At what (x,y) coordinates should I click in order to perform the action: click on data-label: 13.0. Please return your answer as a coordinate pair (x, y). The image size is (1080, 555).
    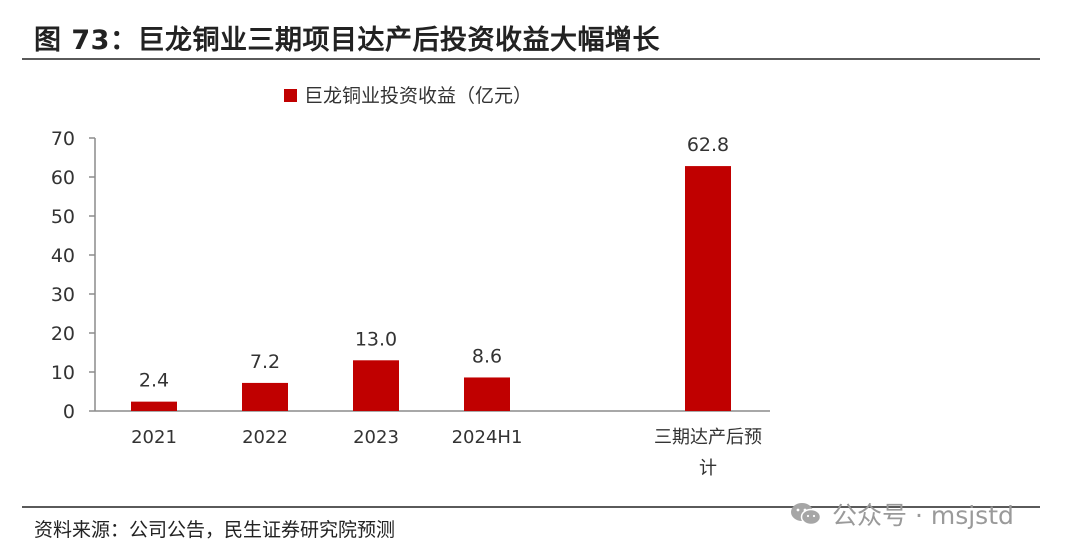
    Looking at the image, I should click on (376, 339).